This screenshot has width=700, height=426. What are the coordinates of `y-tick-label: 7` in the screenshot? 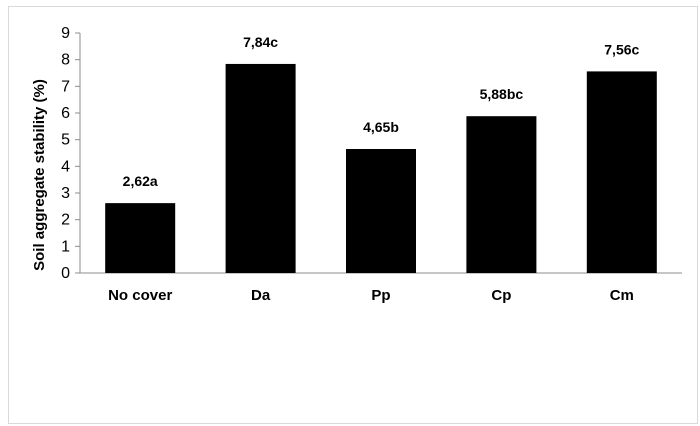 It's located at (65, 86).